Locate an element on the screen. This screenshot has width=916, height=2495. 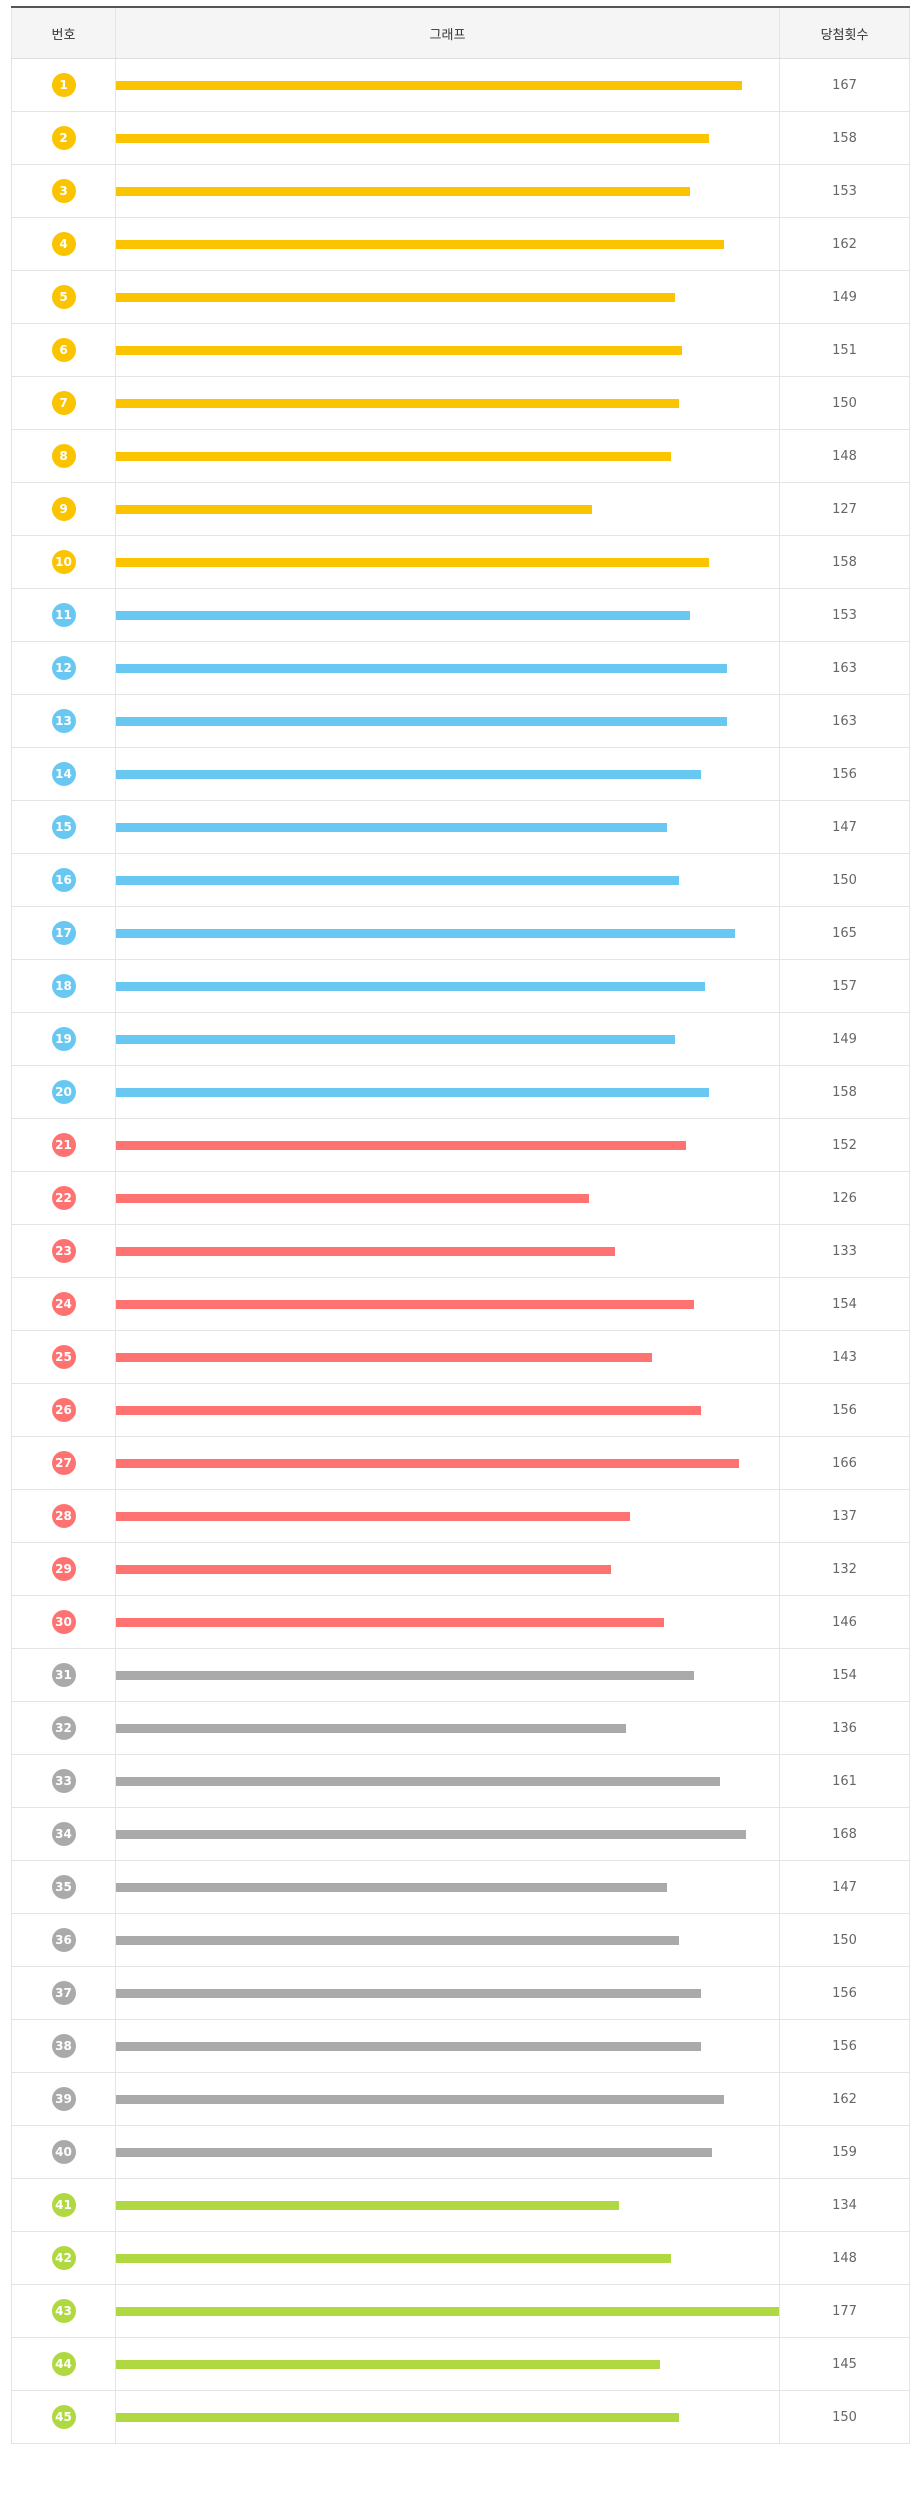
table-row: 14 156 is located at coordinates (460, 774).